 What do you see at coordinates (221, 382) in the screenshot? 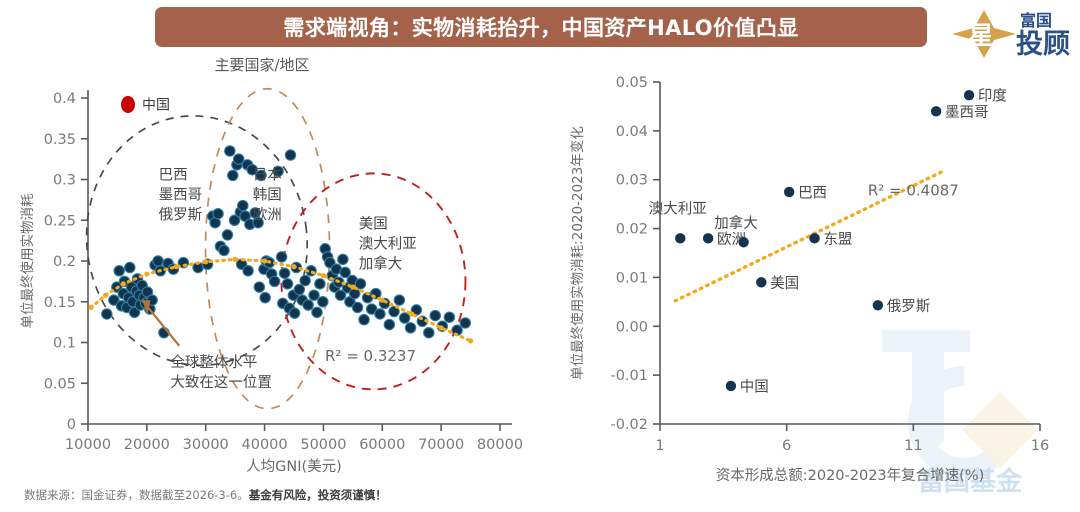
I see `annotation-text: 大致在这一位置` at bounding box center [221, 382].